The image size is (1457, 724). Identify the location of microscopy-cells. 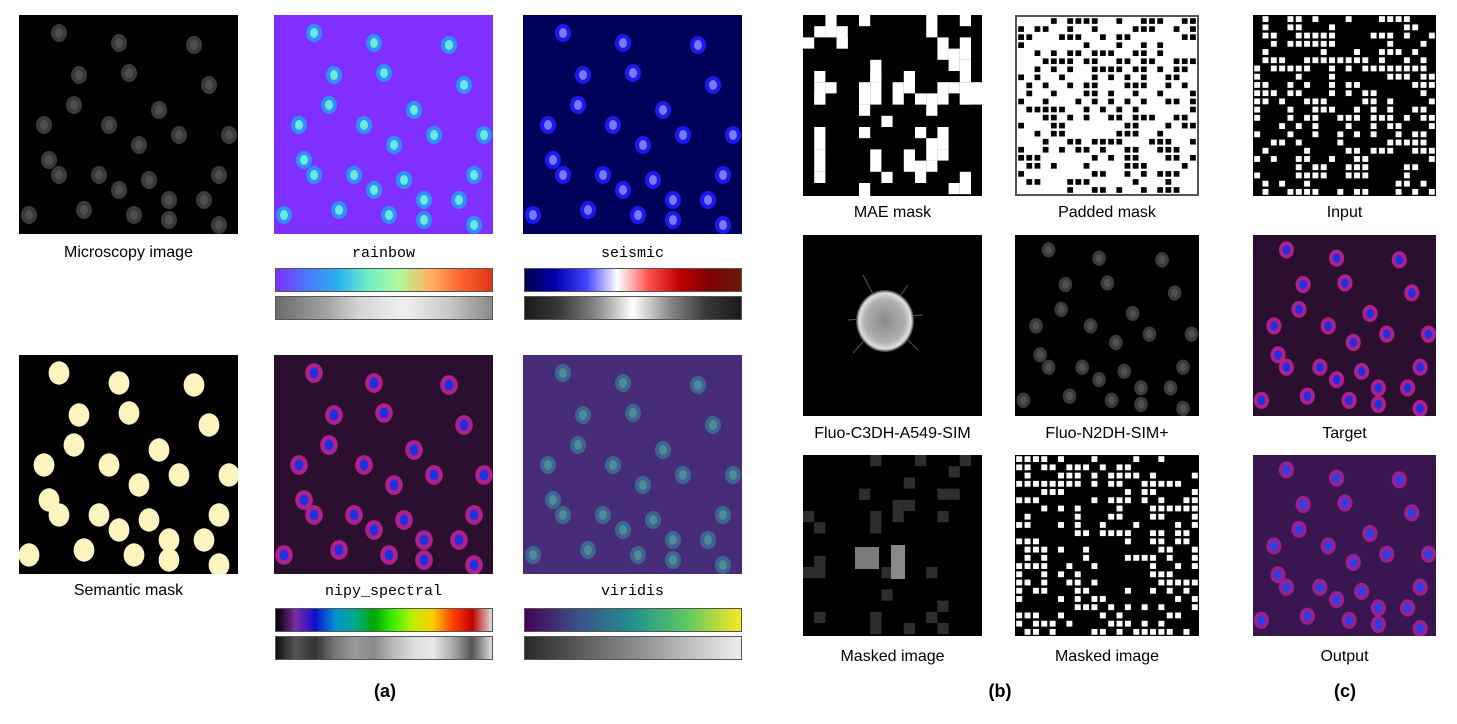
(129, 129).